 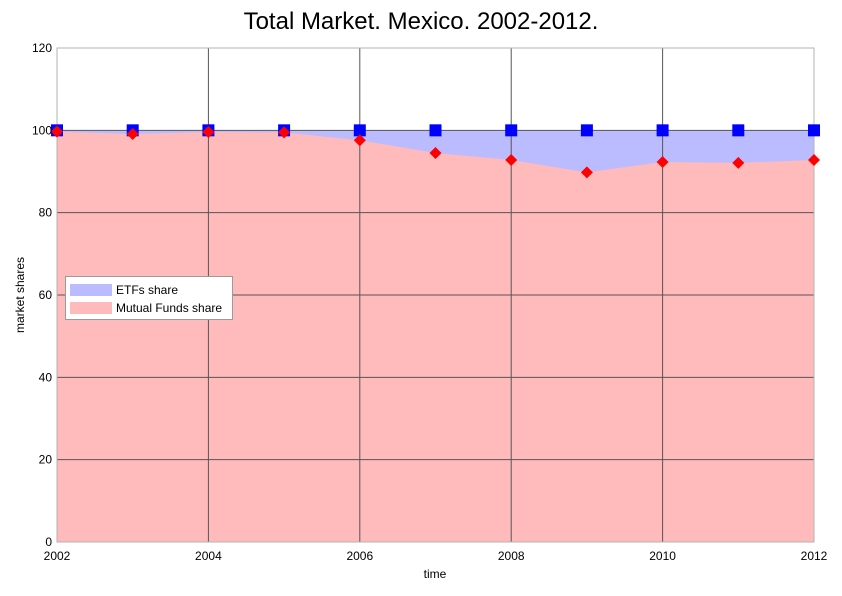 What do you see at coordinates (42, 130) in the screenshot?
I see `y-tick-label-100: 100` at bounding box center [42, 130].